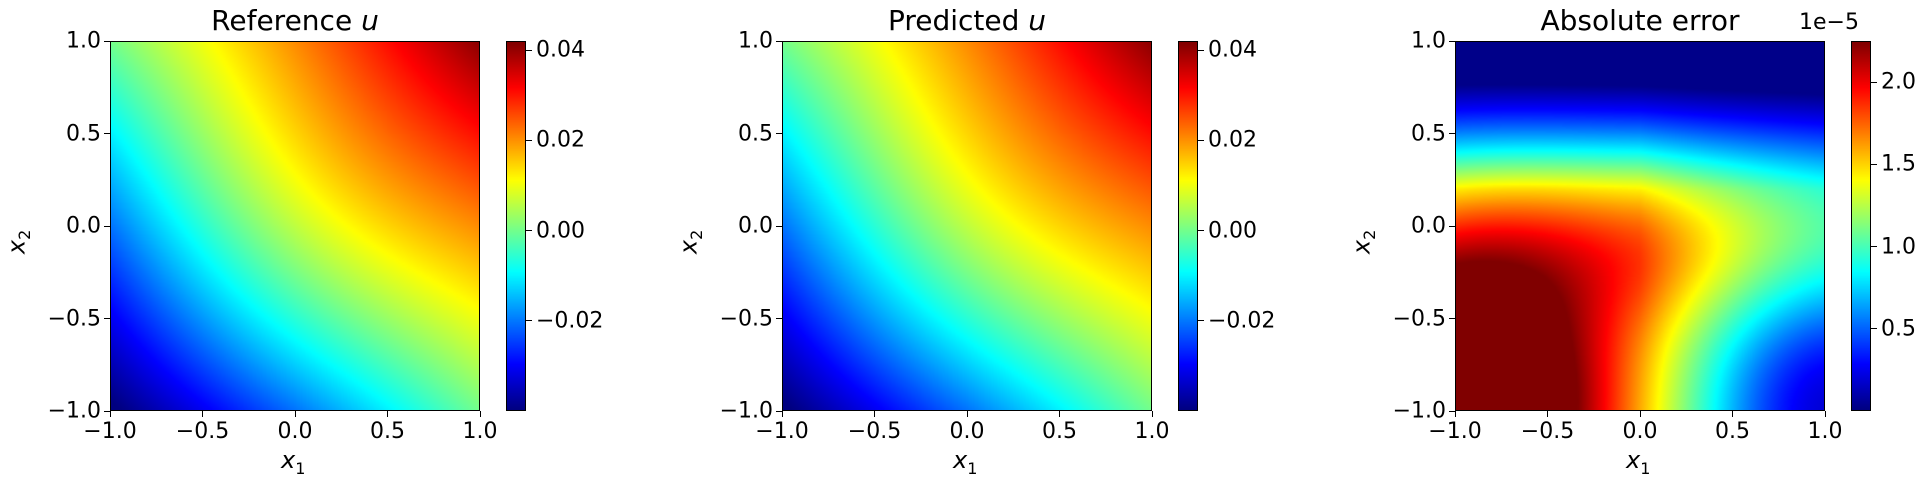  I want to click on panel-title: Predicted u, so click(967, 20).